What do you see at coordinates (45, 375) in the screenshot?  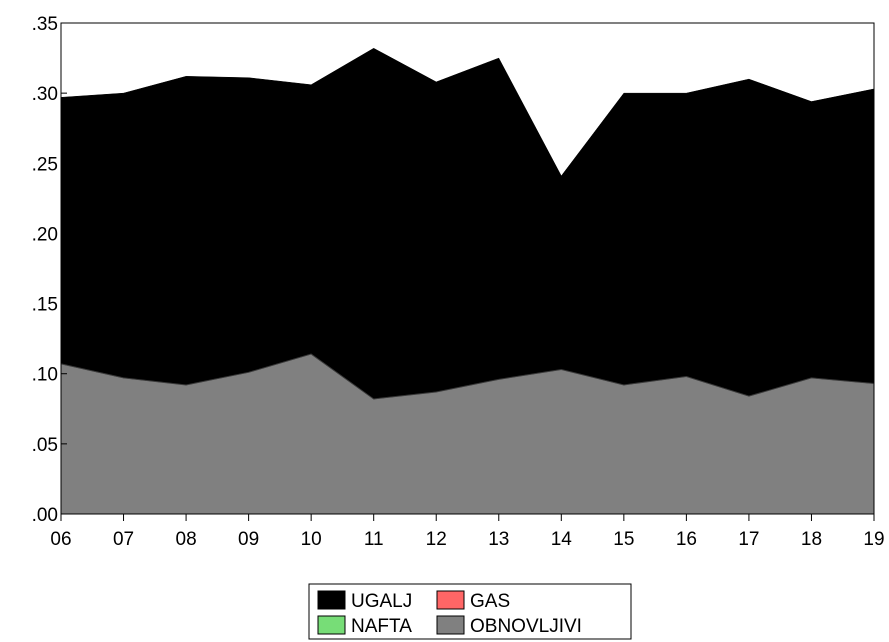 I see `y-tick-label: .10` at bounding box center [45, 375].